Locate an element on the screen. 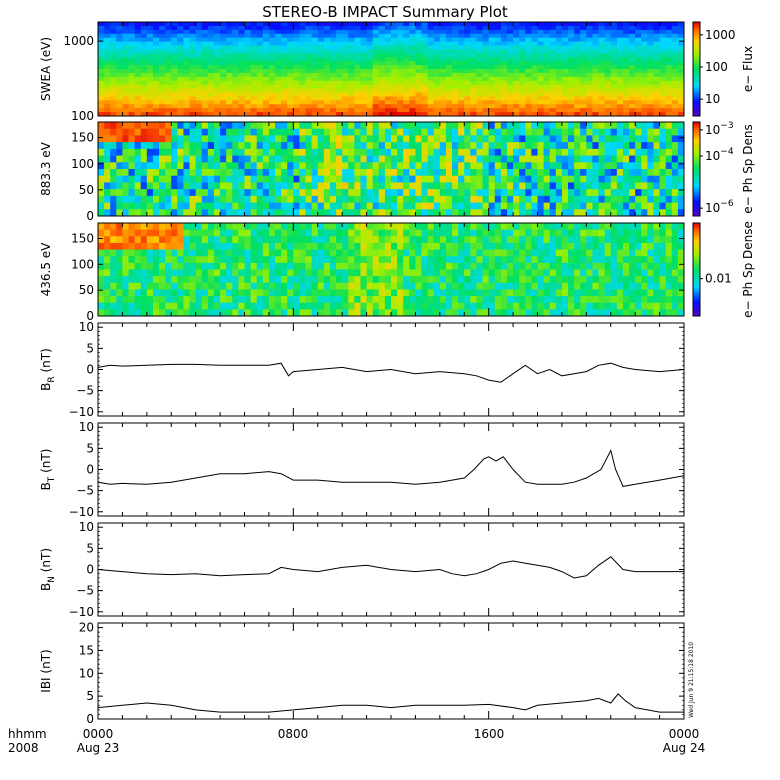 This screenshot has height=780, width=780. y-tick-label: 20 is located at coordinates (86, 628).